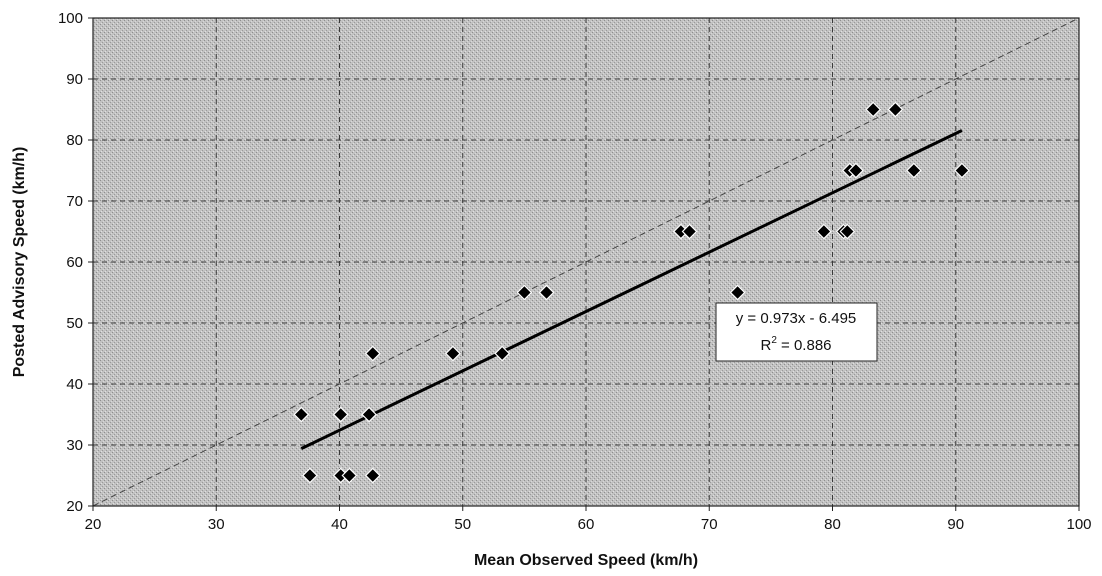 This screenshot has width=1102, height=576. What do you see at coordinates (586, 560) in the screenshot?
I see `x-axis-title: Mean Observed Speed (km/h)` at bounding box center [586, 560].